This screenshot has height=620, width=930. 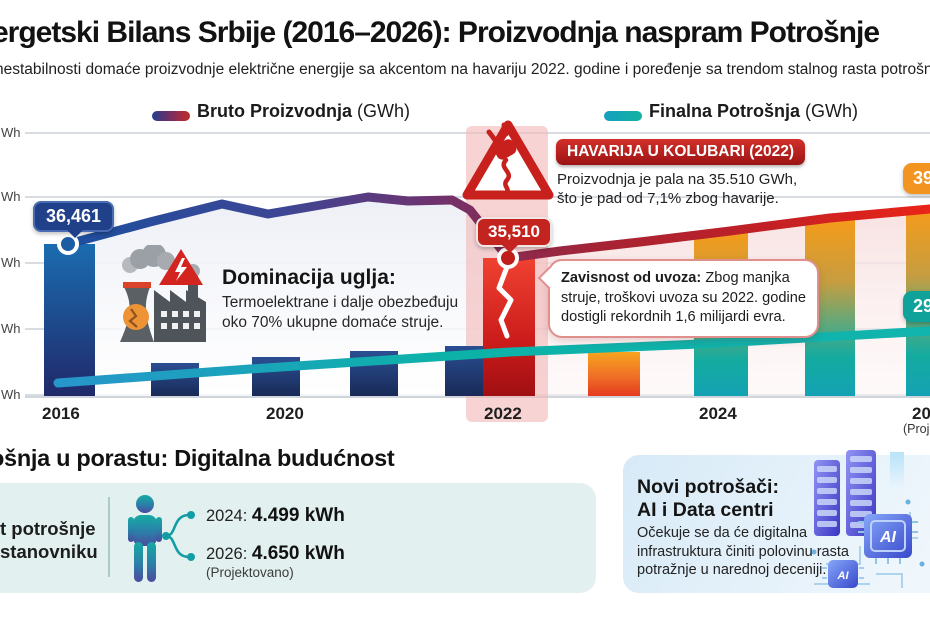 I want to click on consumption-trend-line, so click(x=491, y=357).